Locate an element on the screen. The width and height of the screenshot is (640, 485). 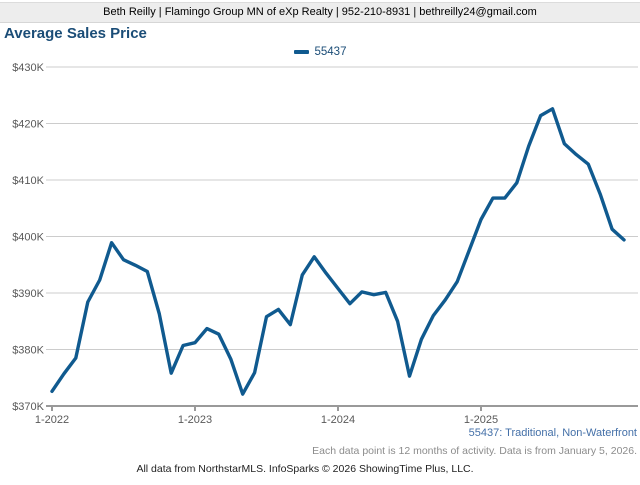
legend-line-swatch is located at coordinates (301, 52).